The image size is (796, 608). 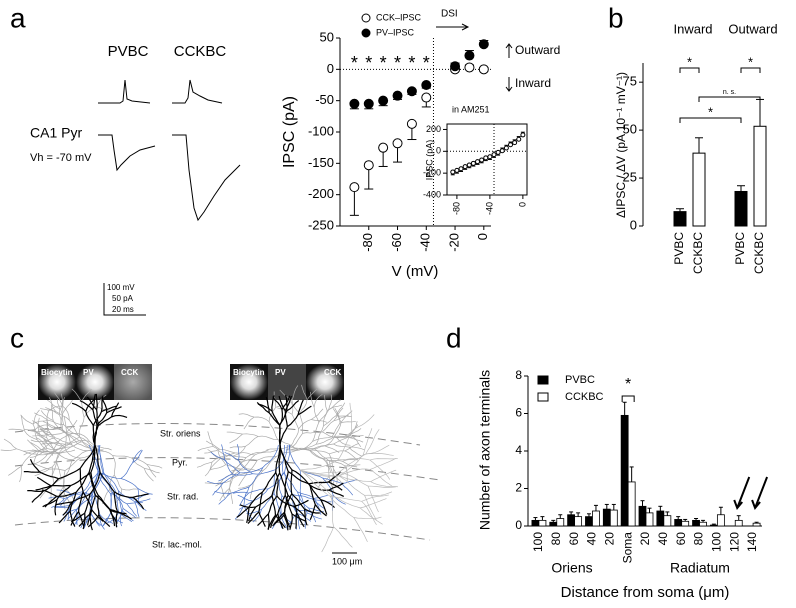 What do you see at coordinates (197, 91) in the screenshot?
I see `ap-trace` at bounding box center [197, 91].